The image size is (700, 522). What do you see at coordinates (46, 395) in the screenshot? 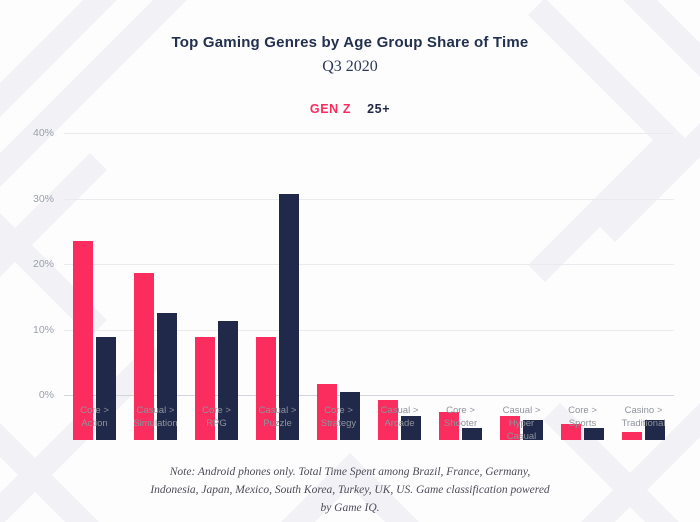
I see `y-tick-label: 0%` at bounding box center [46, 395].